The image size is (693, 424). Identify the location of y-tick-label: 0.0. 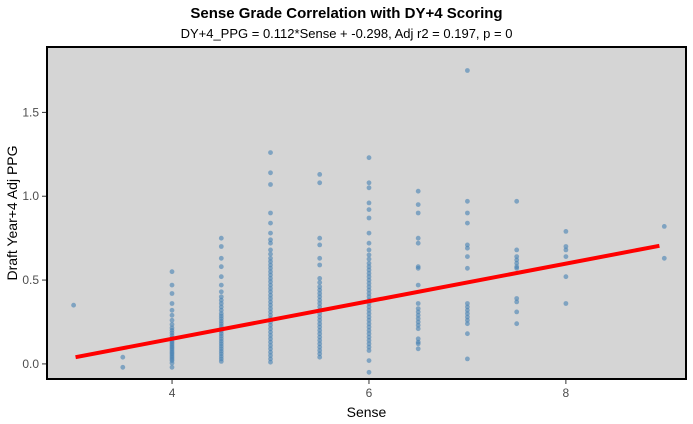
(30, 364).